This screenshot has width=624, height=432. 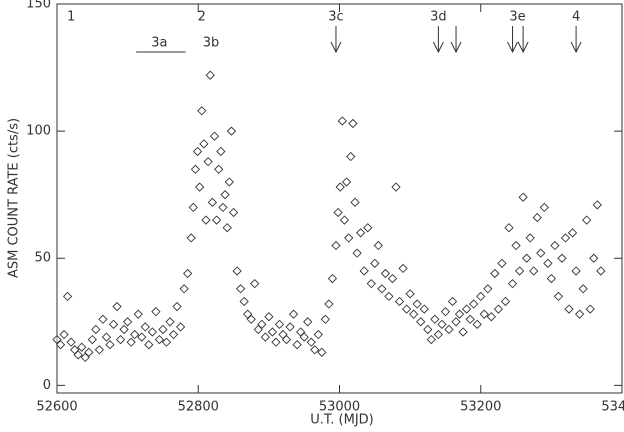 What do you see at coordinates (211, 43) in the screenshot?
I see `annotation-label: 3b` at bounding box center [211, 43].